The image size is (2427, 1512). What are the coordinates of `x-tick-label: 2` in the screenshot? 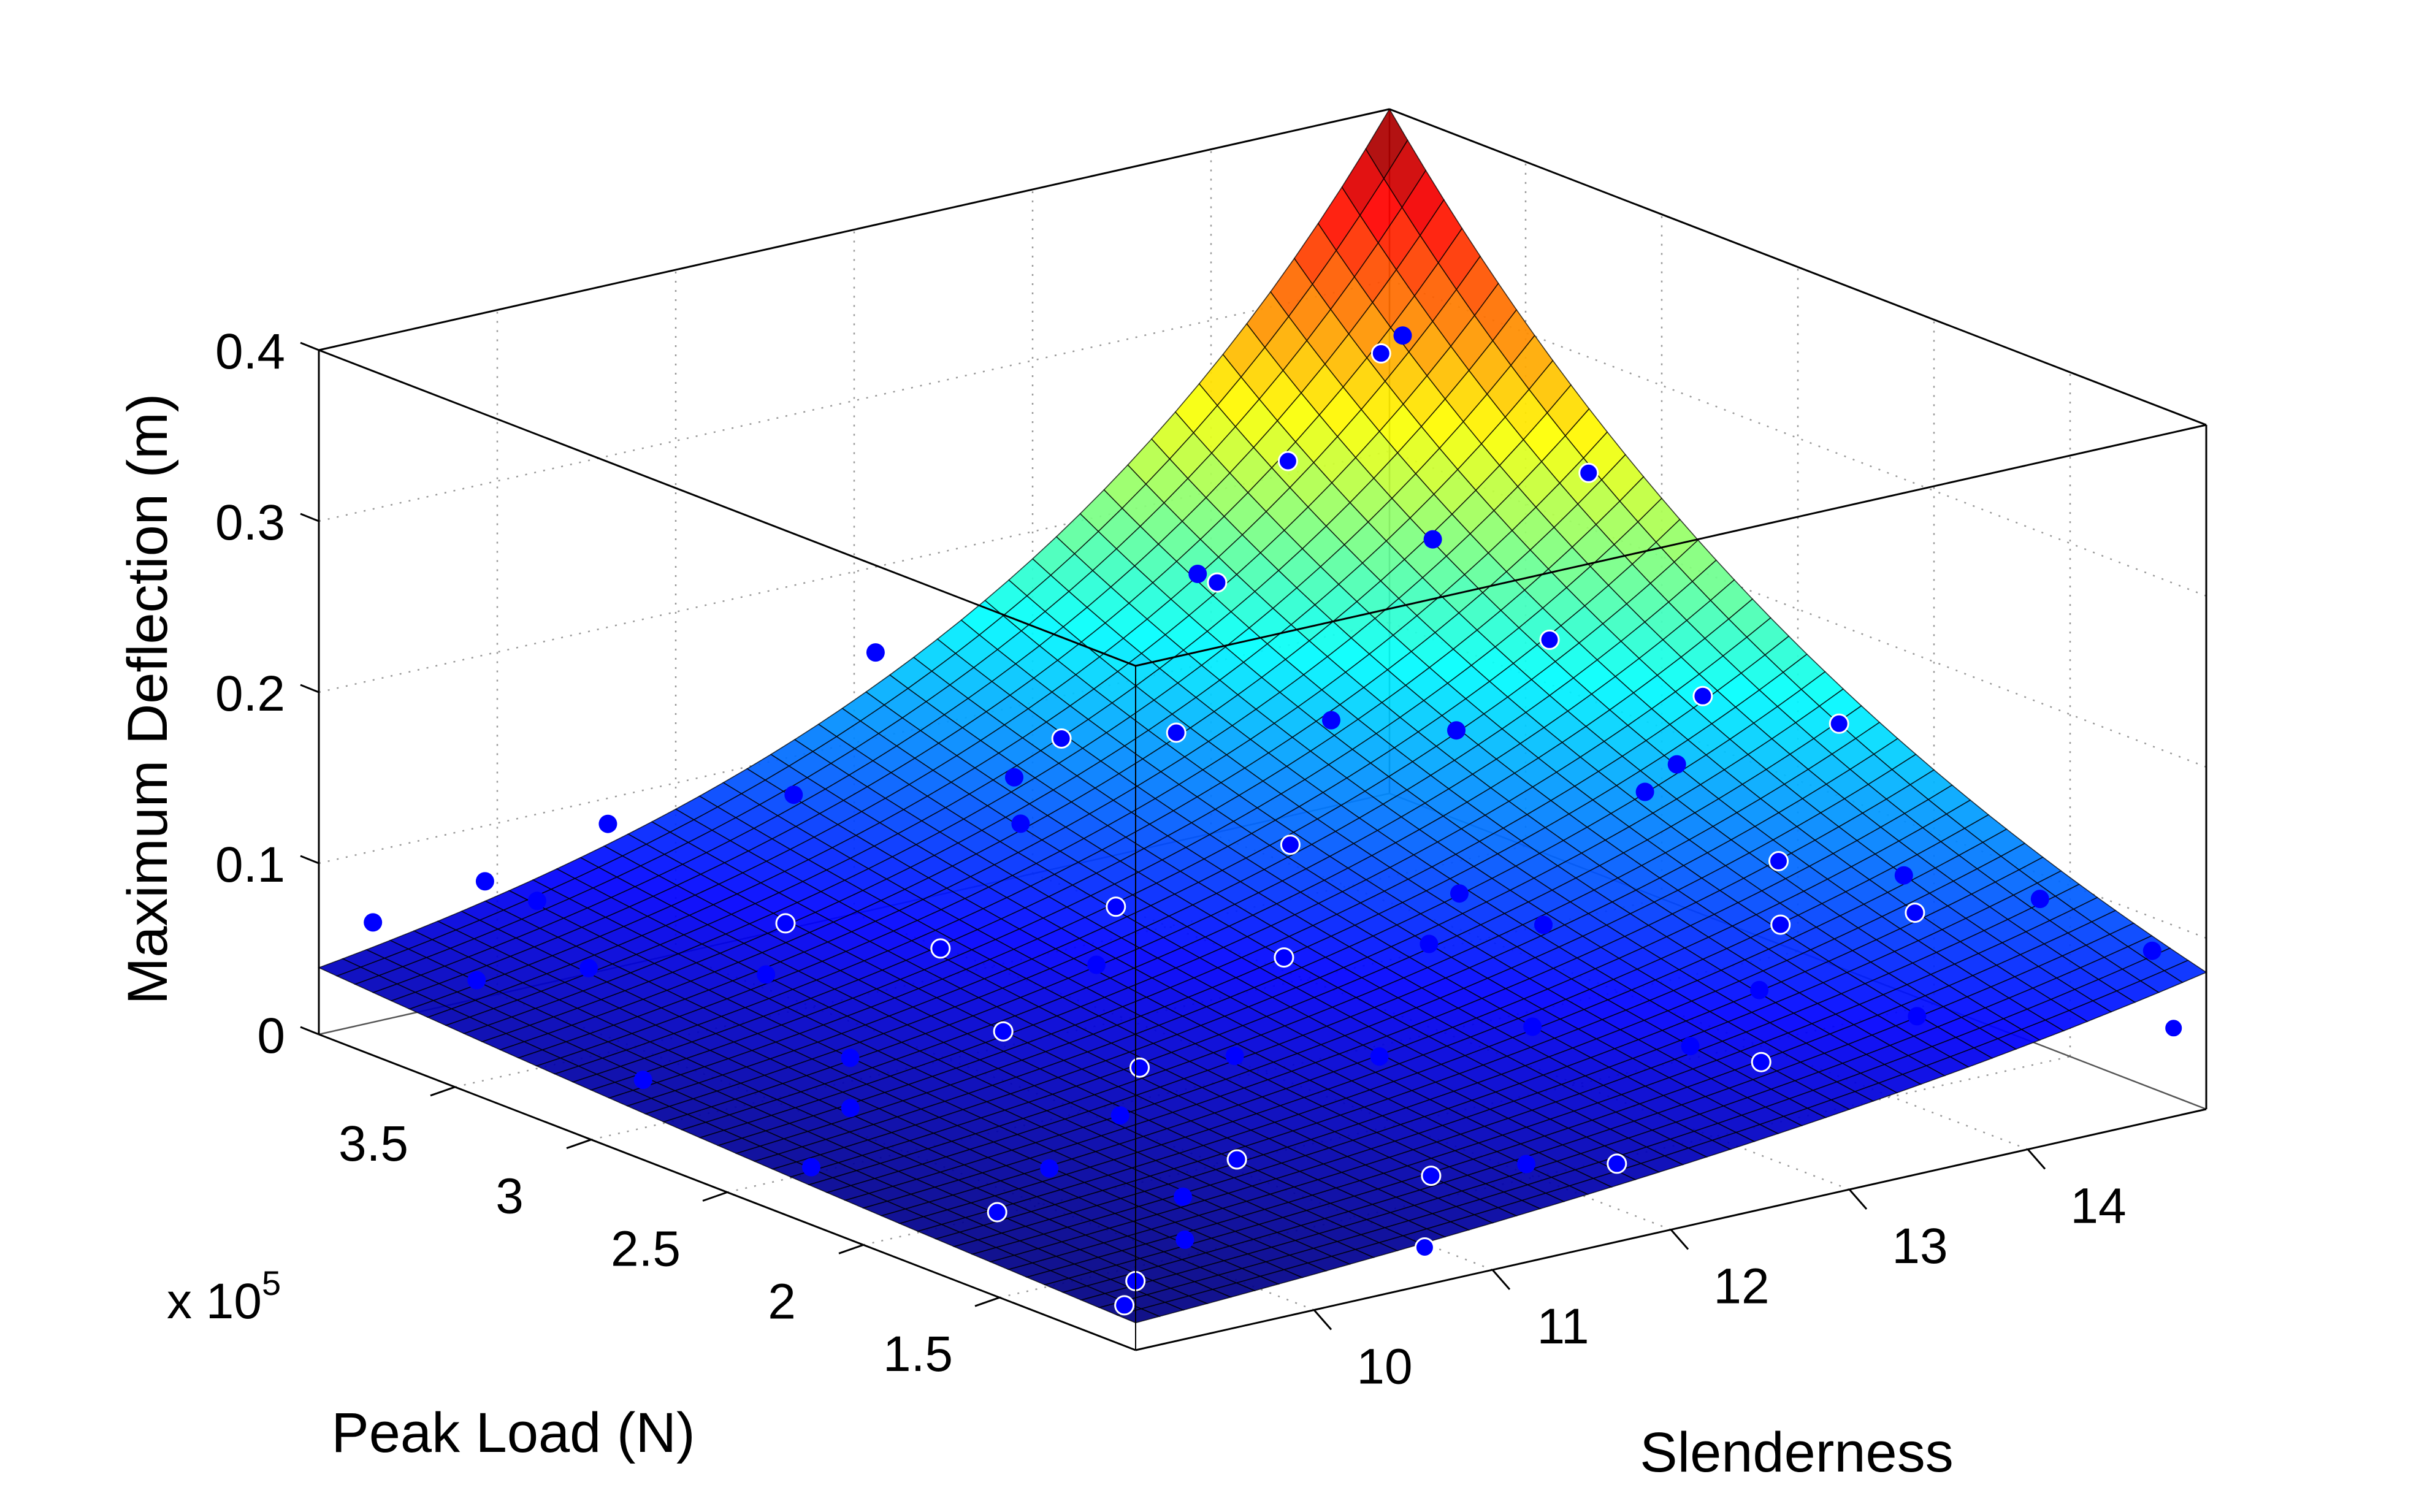 It's located at (782, 1301).